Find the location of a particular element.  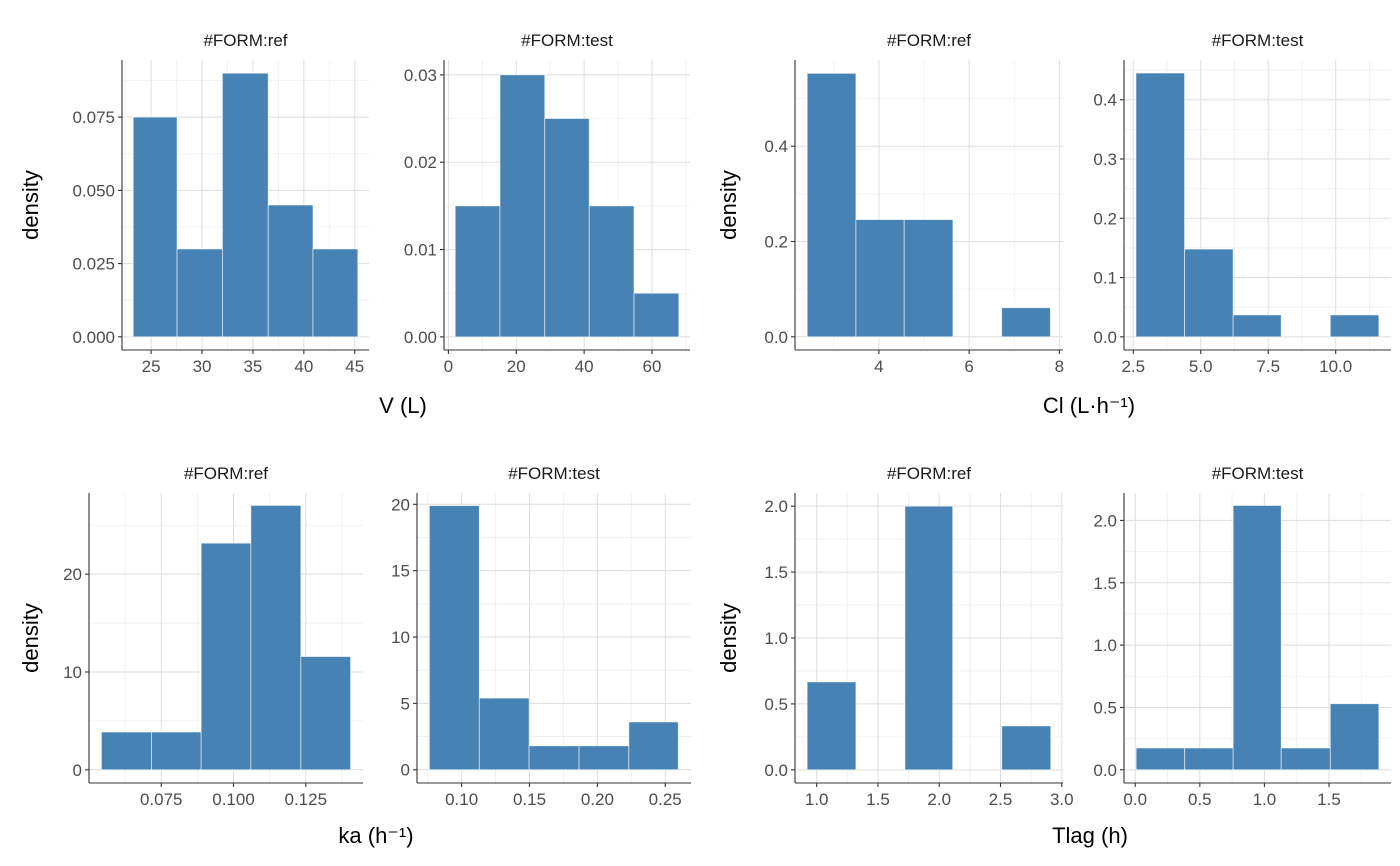

x-tick-label: 10.0 is located at coordinates (1335, 366).